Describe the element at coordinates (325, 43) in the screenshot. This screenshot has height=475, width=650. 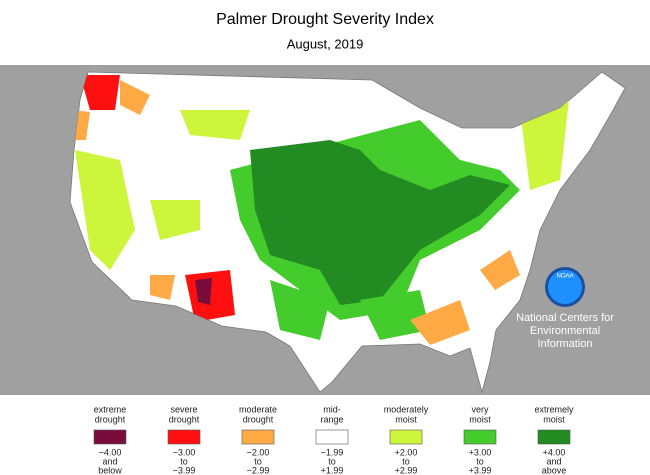
I see `subtitle: August, 2019` at that location.